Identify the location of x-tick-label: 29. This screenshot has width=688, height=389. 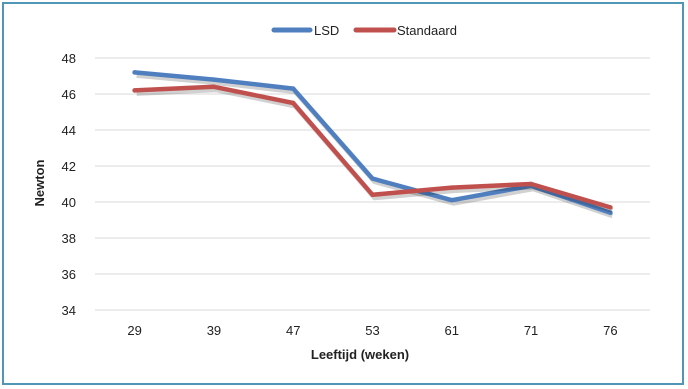
(134, 330).